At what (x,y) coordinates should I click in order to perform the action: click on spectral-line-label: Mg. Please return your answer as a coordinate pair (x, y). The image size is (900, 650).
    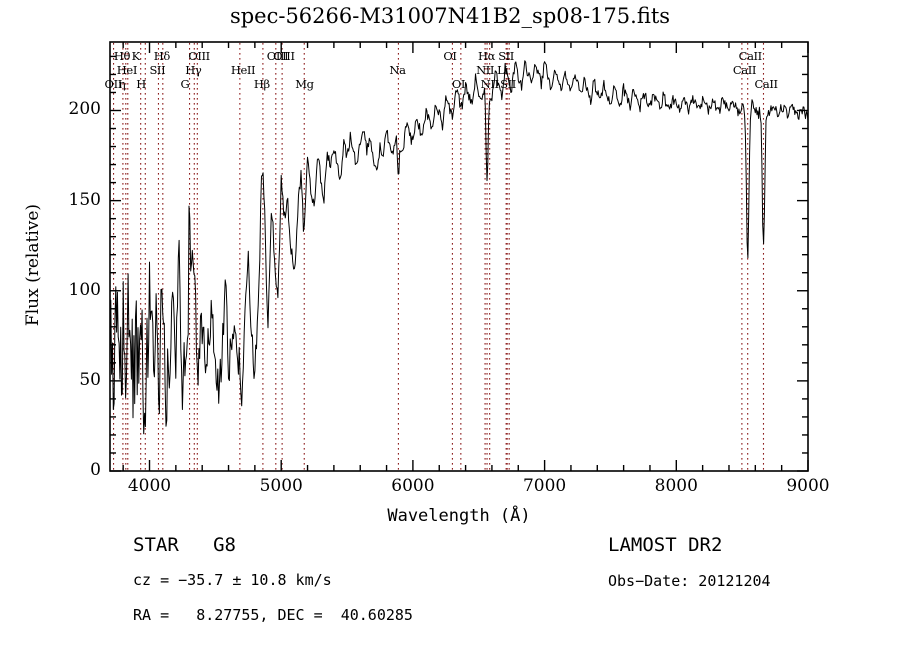
    Looking at the image, I should click on (304, 84).